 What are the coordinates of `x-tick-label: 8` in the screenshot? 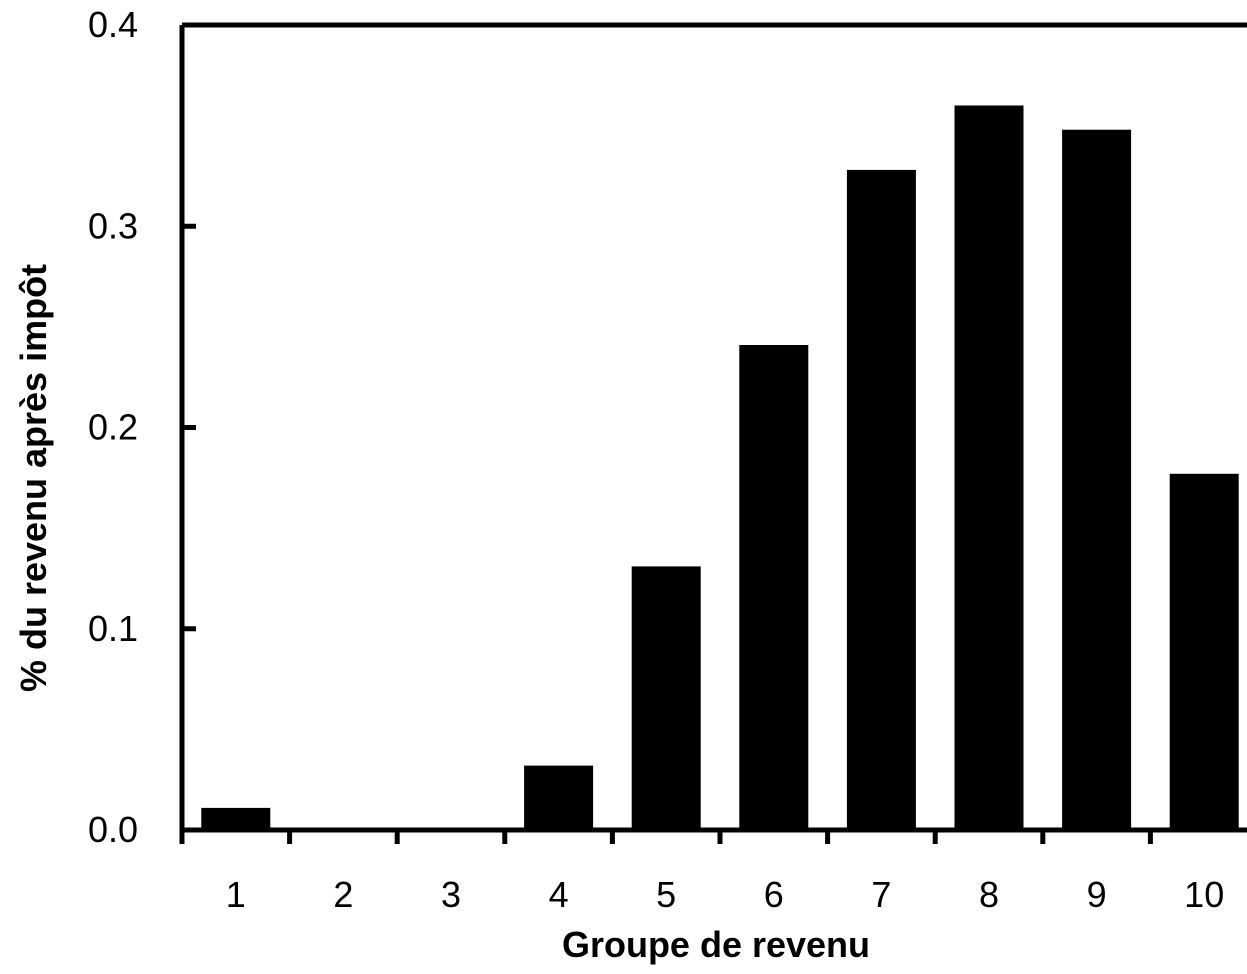 It's located at (989, 894).